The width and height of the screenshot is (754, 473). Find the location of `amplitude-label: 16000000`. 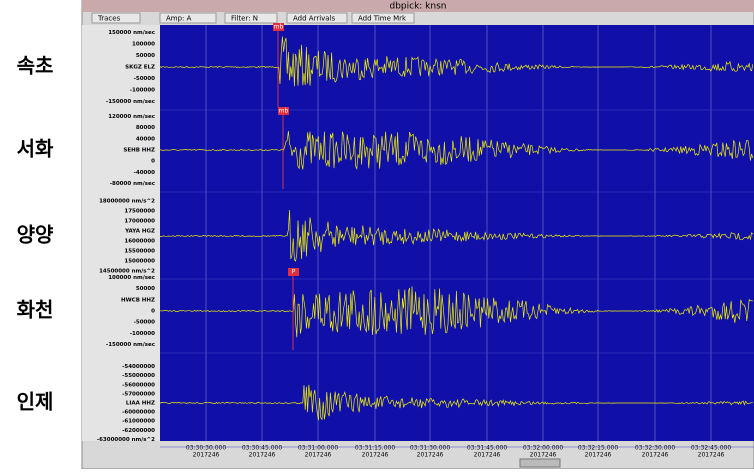

amplitude-label: 16000000 is located at coordinates (139, 242).